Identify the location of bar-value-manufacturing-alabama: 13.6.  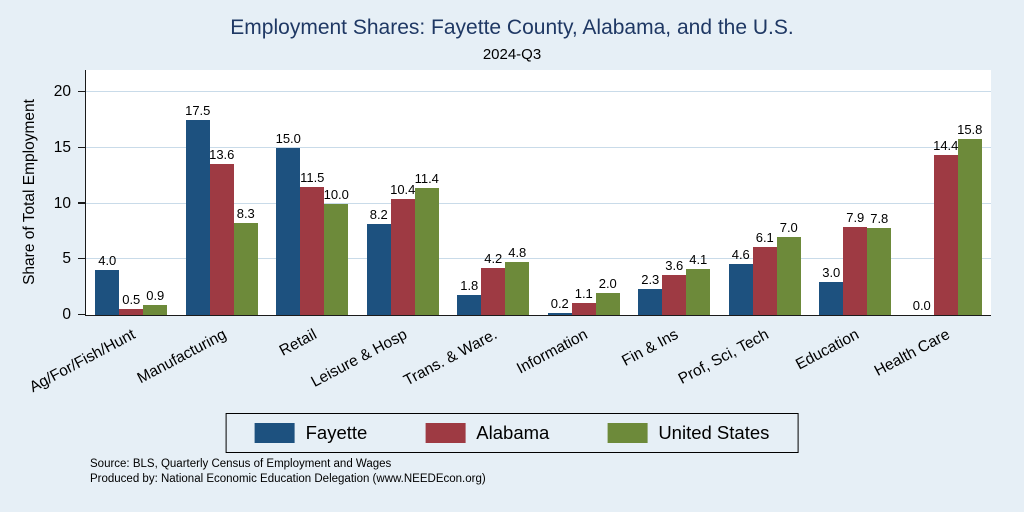
(222, 154).